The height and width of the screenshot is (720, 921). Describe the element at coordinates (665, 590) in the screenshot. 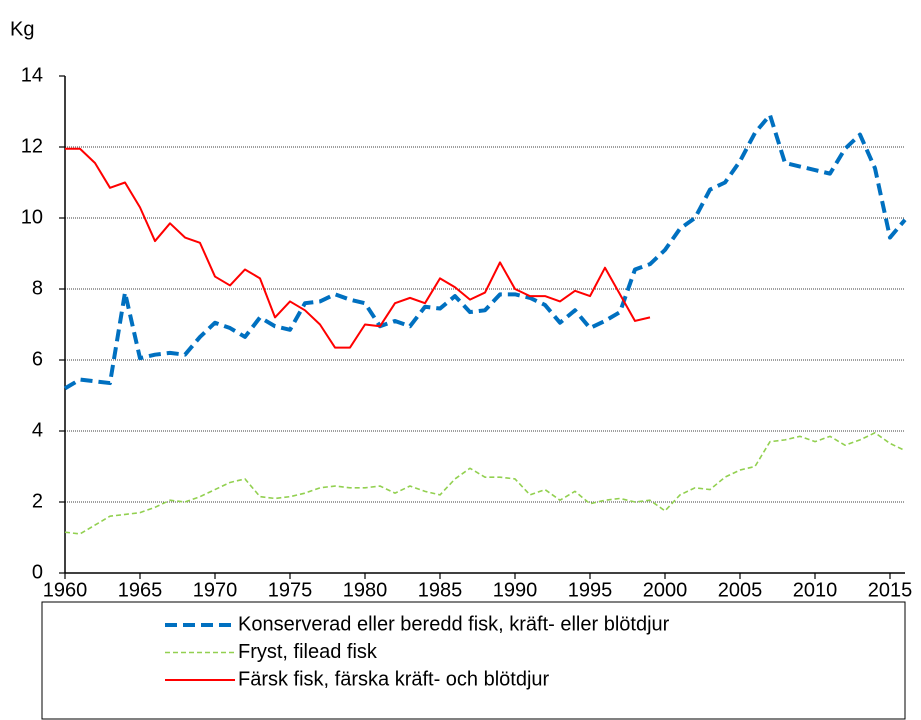

I see `x-tick-label: 2000` at that location.